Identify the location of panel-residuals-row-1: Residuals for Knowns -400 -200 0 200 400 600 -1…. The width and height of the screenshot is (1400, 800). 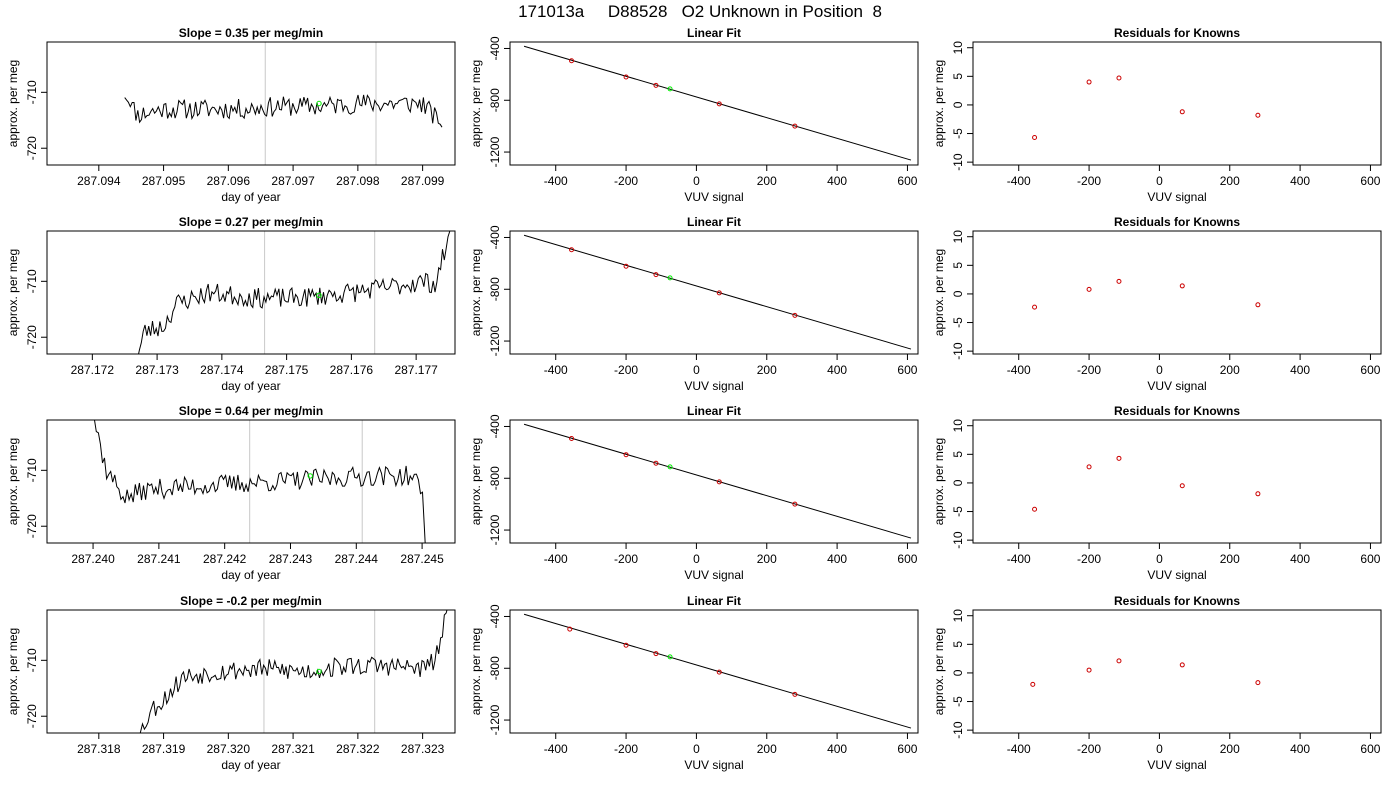
(1157, 115).